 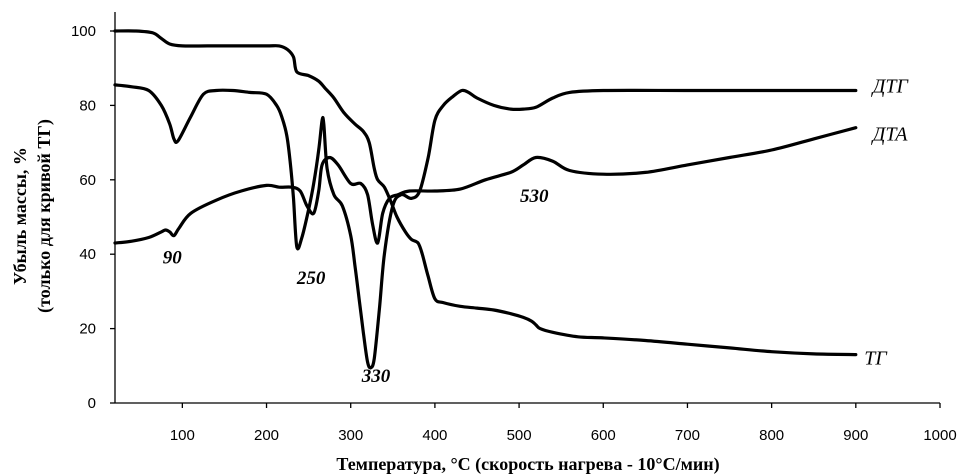 I want to click on x-tick-label: 700, so click(x=687, y=435).